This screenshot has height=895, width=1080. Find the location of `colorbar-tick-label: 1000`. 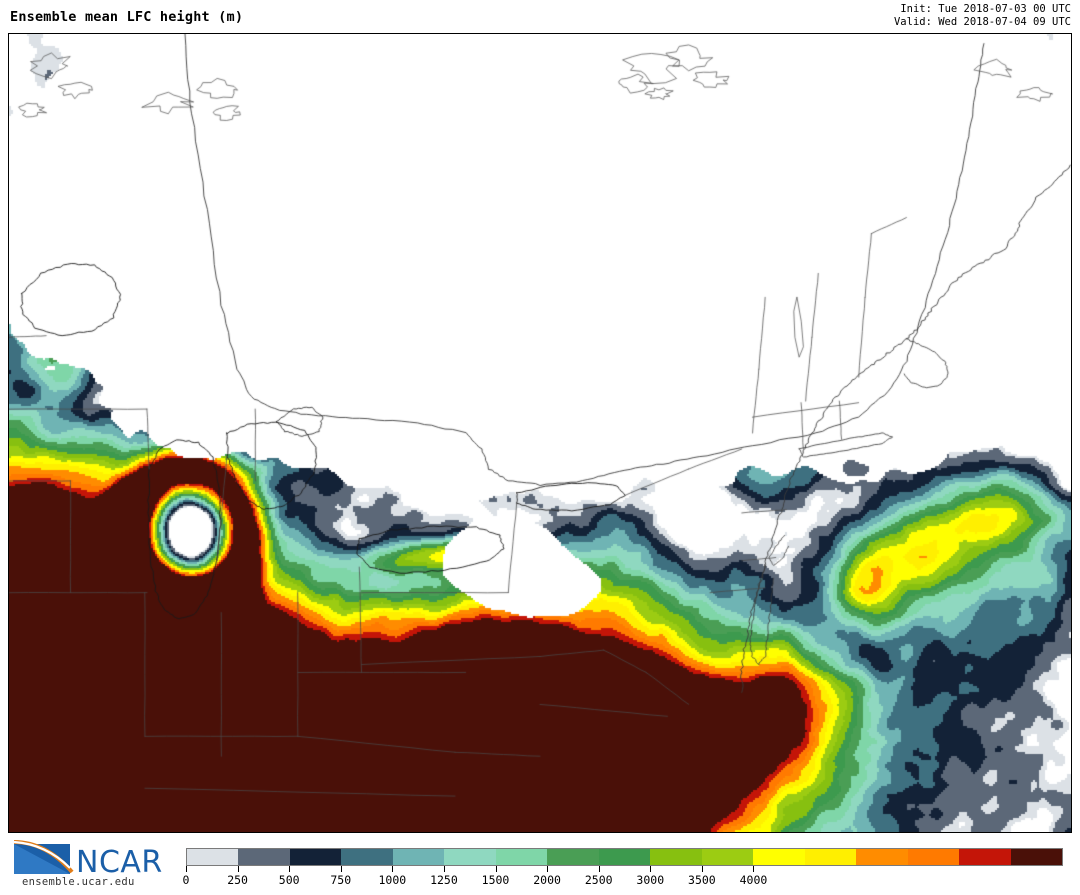

colorbar-tick-label: 1000 is located at coordinates (392, 880).